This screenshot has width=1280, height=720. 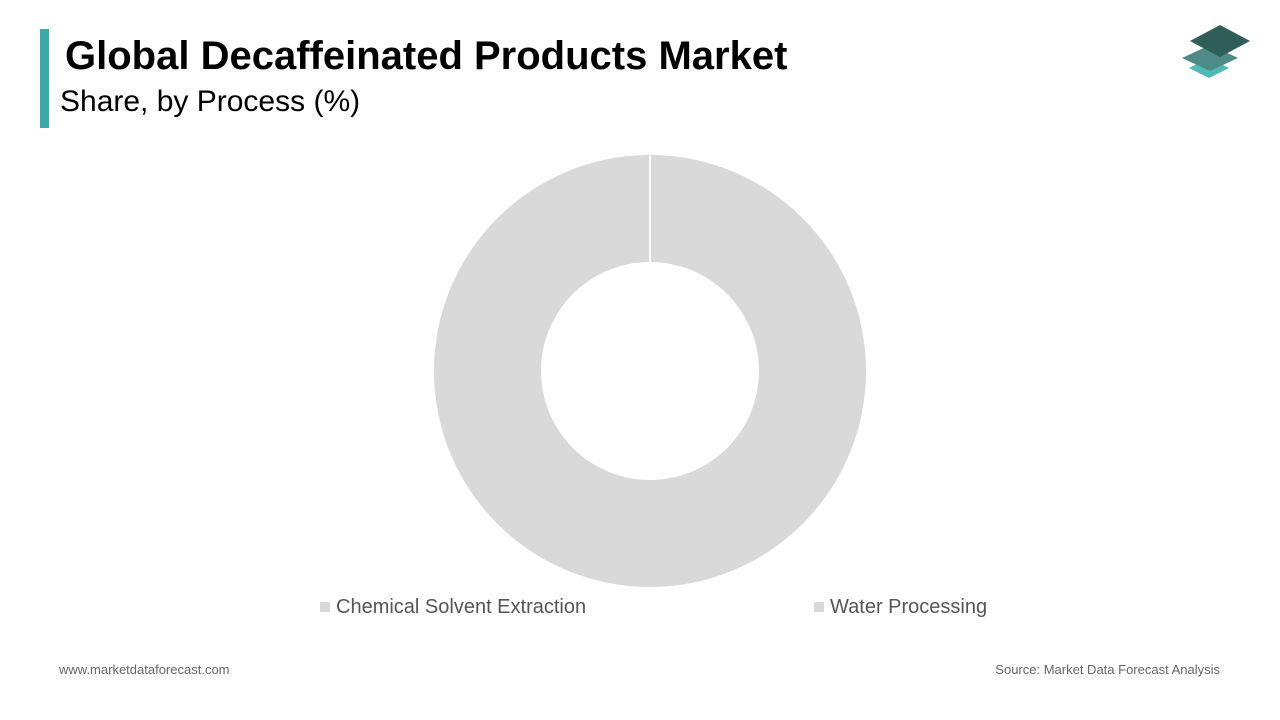 I want to click on legend-item-chemical-solvent-extraction: Chemical Solvent Extraction, so click(x=453, y=607).